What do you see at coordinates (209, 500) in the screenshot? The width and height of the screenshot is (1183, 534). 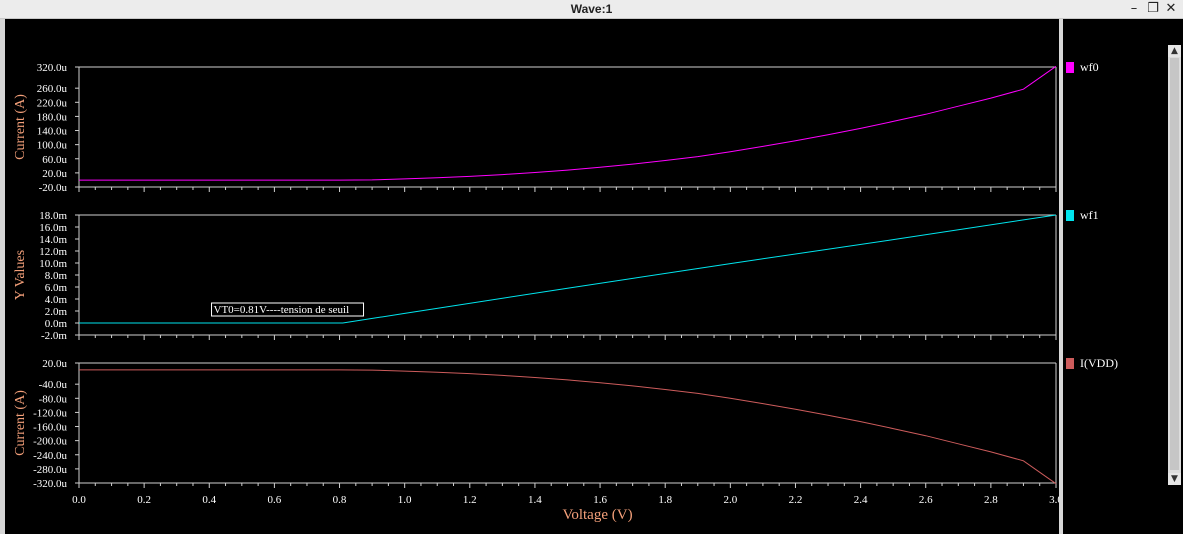 I see `x-tick-label: 0.4` at bounding box center [209, 500].